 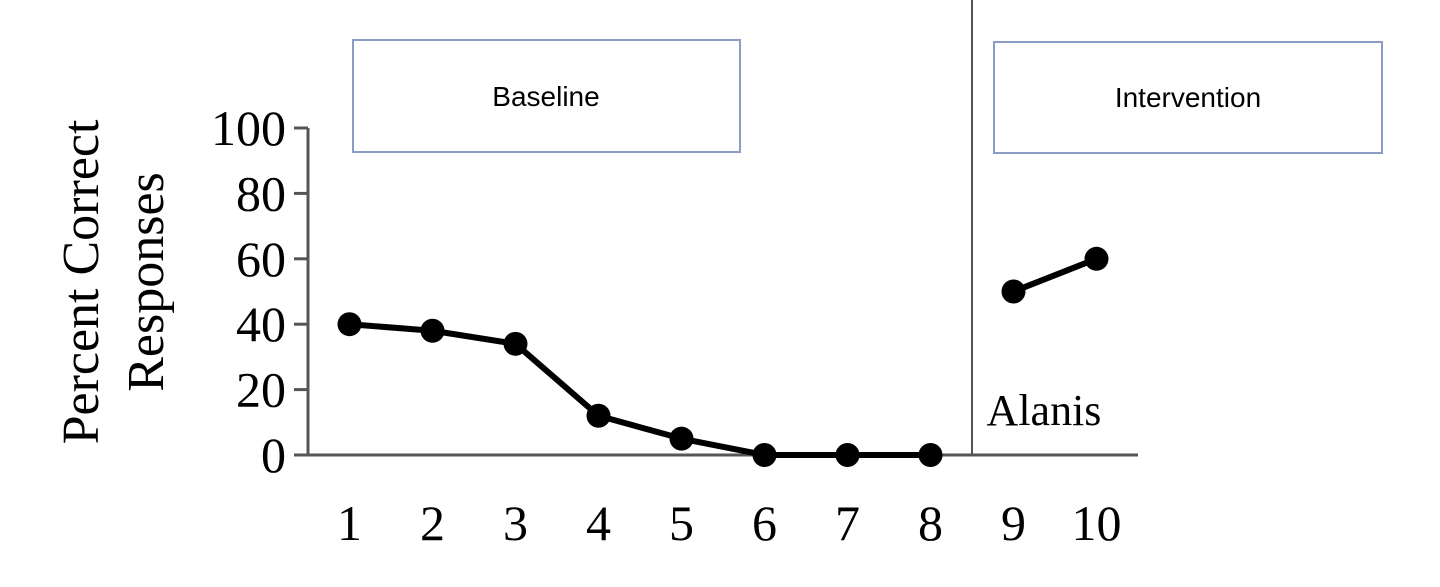 What do you see at coordinates (432, 523) in the screenshot?
I see `x-tick-label: 2` at bounding box center [432, 523].